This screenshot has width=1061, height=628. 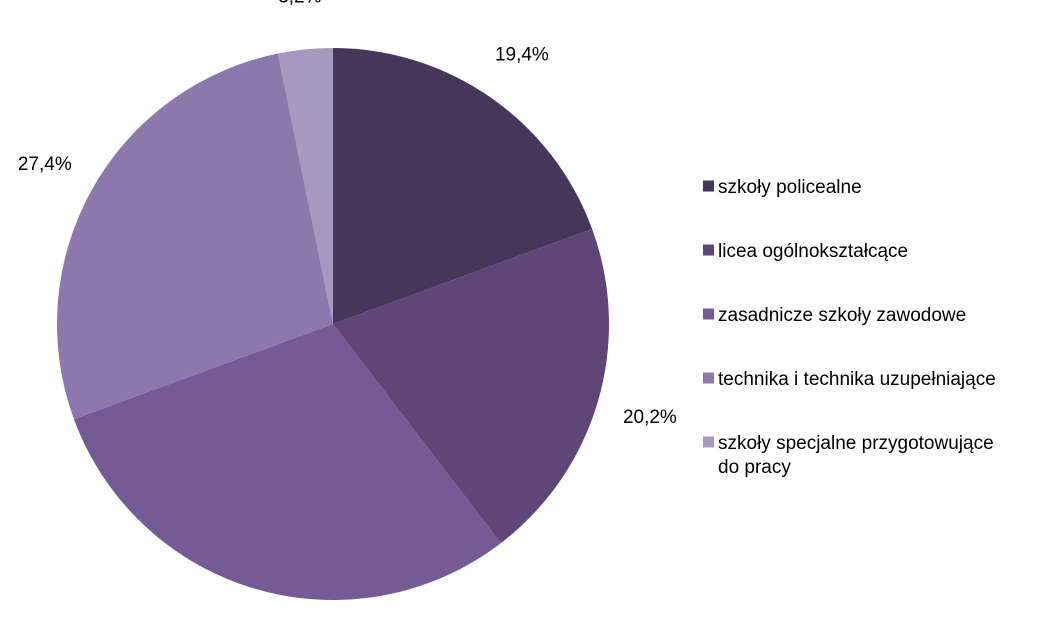 I want to click on legend-item-licea-ogolnoksztalcace: licea ogólnokształcące, so click(x=805, y=251).